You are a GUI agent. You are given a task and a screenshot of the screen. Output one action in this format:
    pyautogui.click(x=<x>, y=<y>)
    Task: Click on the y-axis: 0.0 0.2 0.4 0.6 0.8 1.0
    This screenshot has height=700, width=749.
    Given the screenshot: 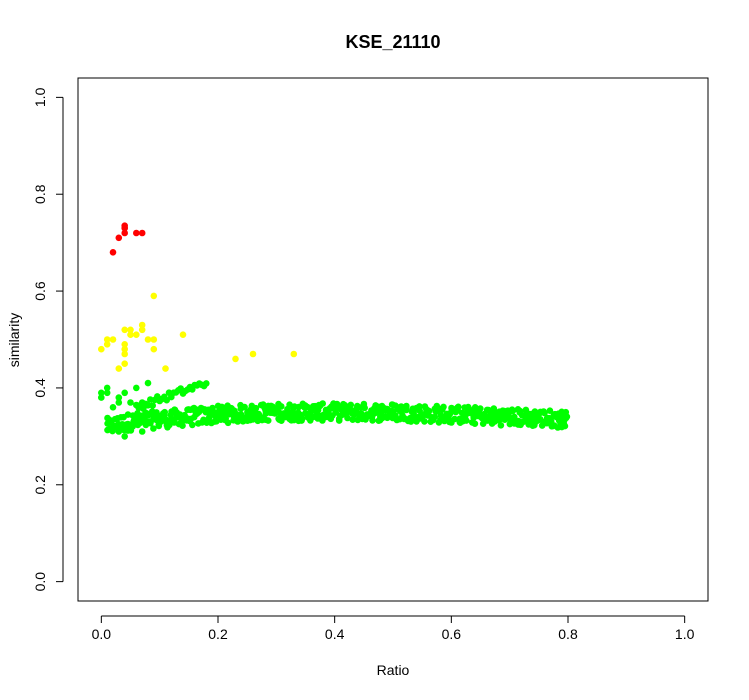 What is the action you would take?
    pyautogui.click(x=48, y=339)
    